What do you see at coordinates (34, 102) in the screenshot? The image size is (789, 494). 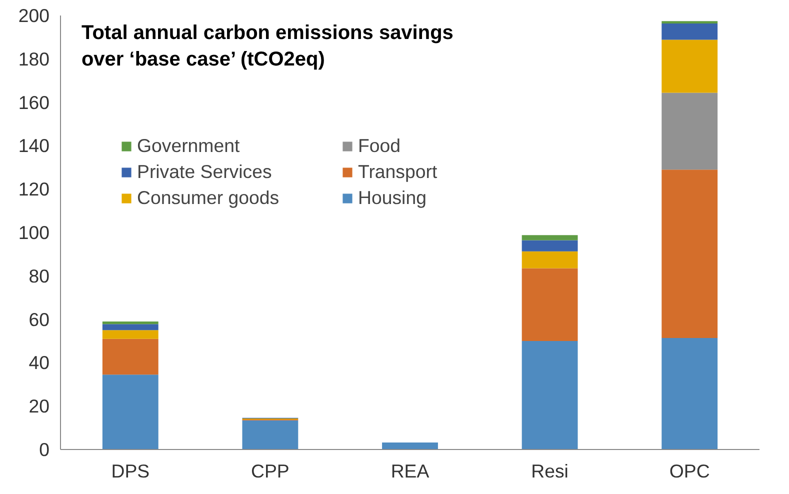 I see `y-tick-label: 160` at bounding box center [34, 102].